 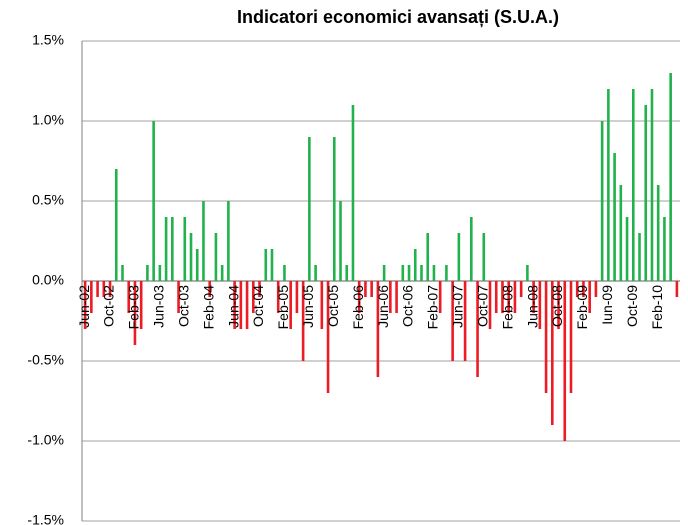 I want to click on x-tick-label: Feb-08, so click(x=507, y=307).